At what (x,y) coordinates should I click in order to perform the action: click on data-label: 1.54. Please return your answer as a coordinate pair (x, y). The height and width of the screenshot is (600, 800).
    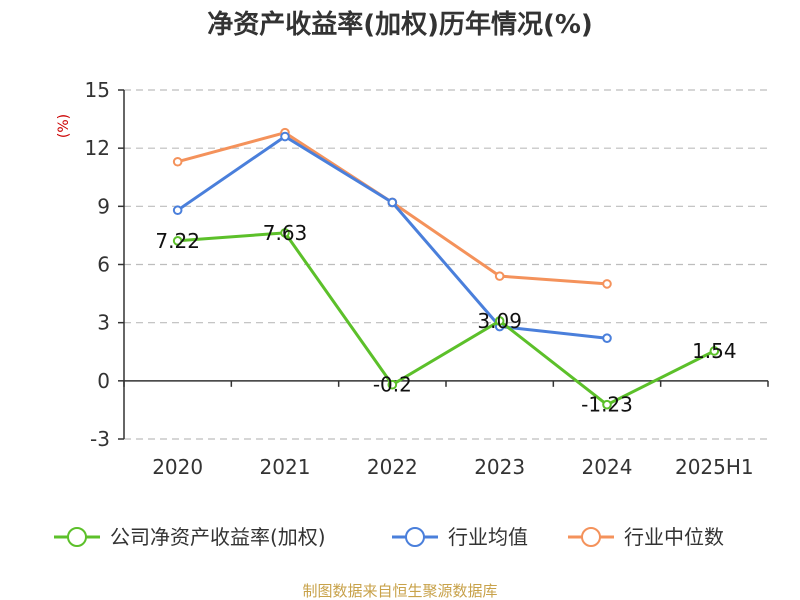
    Looking at the image, I should click on (714, 351).